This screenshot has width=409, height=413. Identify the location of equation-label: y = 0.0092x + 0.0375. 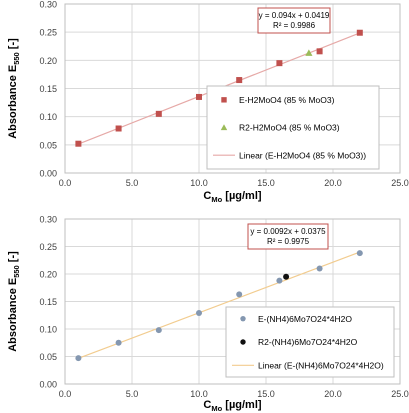
(288, 231).